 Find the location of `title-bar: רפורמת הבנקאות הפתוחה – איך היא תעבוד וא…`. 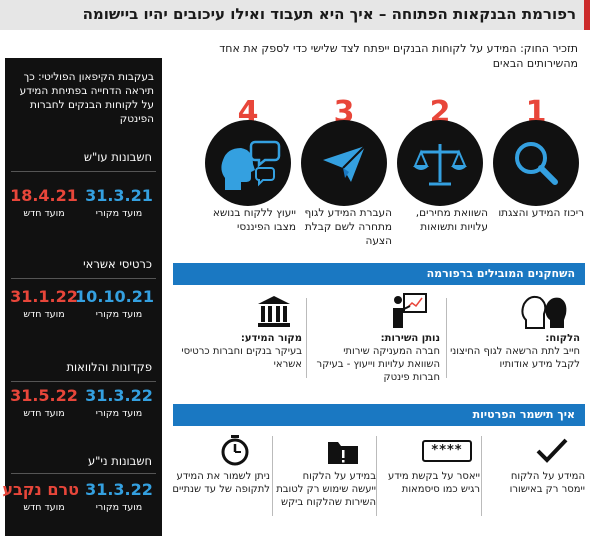

title-bar: רפורמת הבנקאות הפתוחה – איך היא תעבוד וא… is located at coordinates (295, 15).